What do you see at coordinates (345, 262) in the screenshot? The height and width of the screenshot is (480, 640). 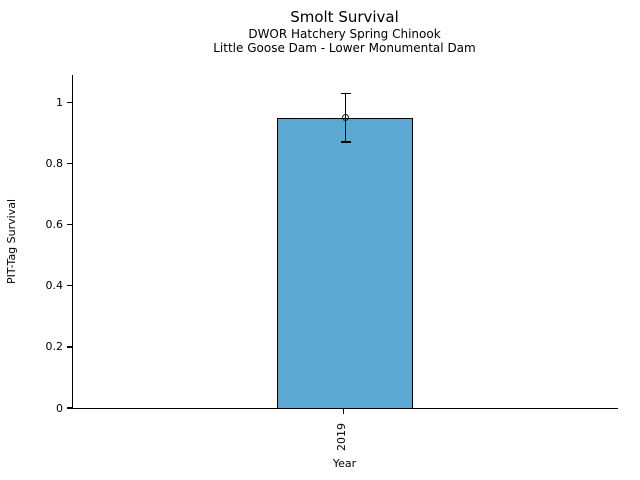 I see `bar-2019` at bounding box center [345, 262].